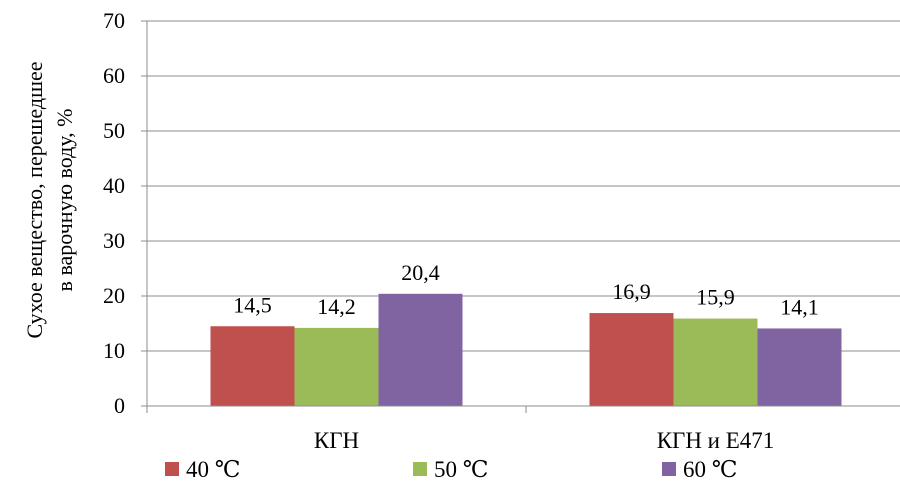 The height and width of the screenshot is (494, 900). What do you see at coordinates (526, 290) in the screenshot?
I see `data-labels: 14,5 14,2 20,4 16,9 15,9 14,1` at bounding box center [526, 290].